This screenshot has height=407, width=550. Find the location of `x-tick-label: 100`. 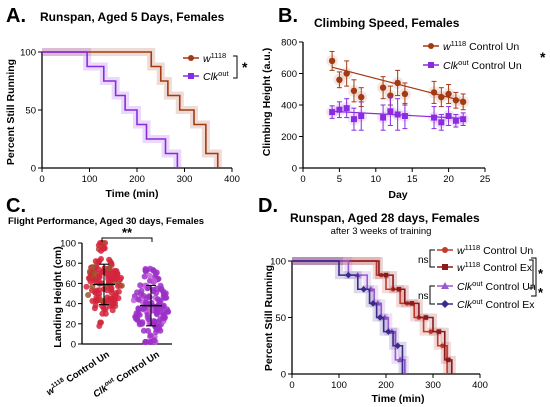

x-tick-label: 100 is located at coordinates (90, 179).